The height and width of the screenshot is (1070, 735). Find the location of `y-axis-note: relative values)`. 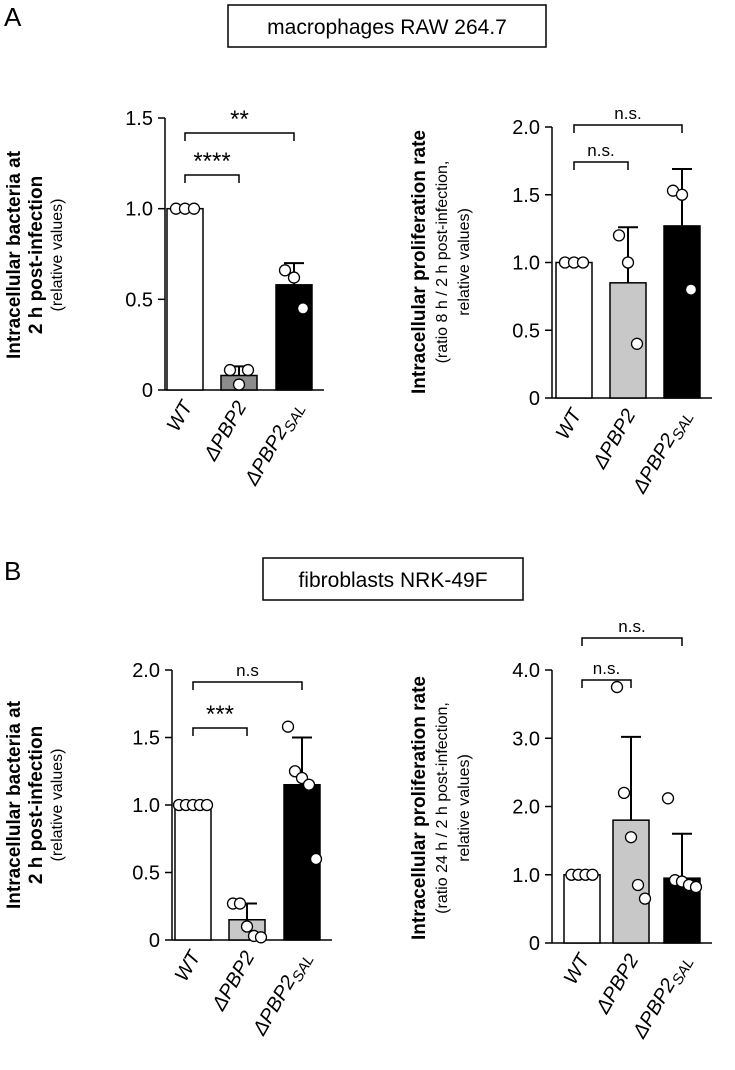

y-axis-note: relative values) is located at coordinates (464, 808).